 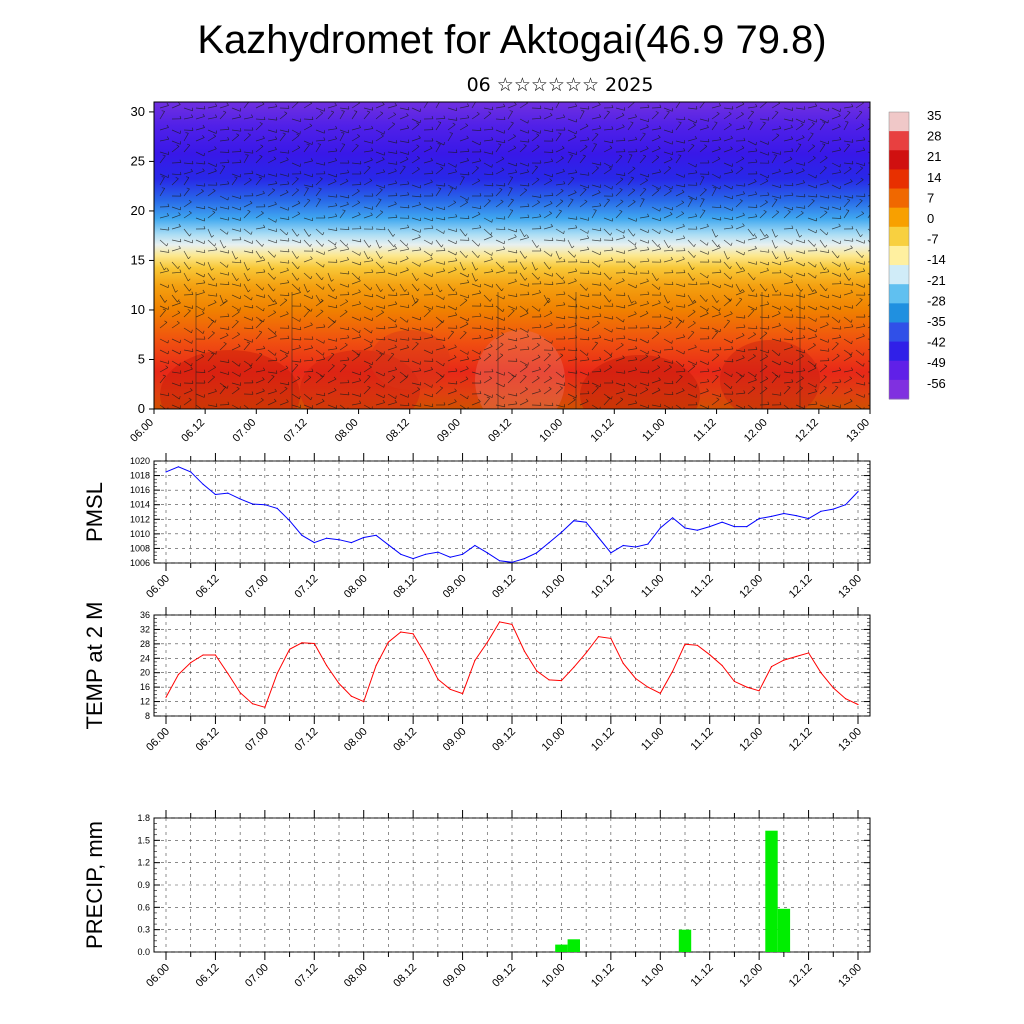 I want to click on colorbar-tick-label: -28, so click(x=936, y=300).